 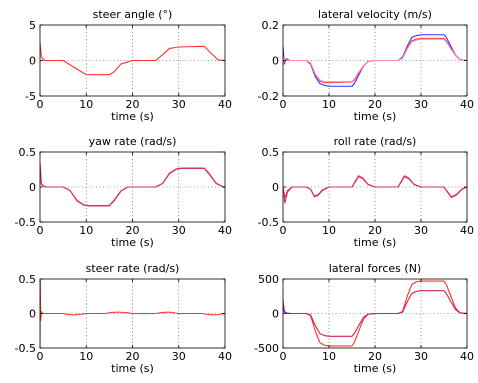 I want to click on y-tick-label: -0.2, so click(x=268, y=96).